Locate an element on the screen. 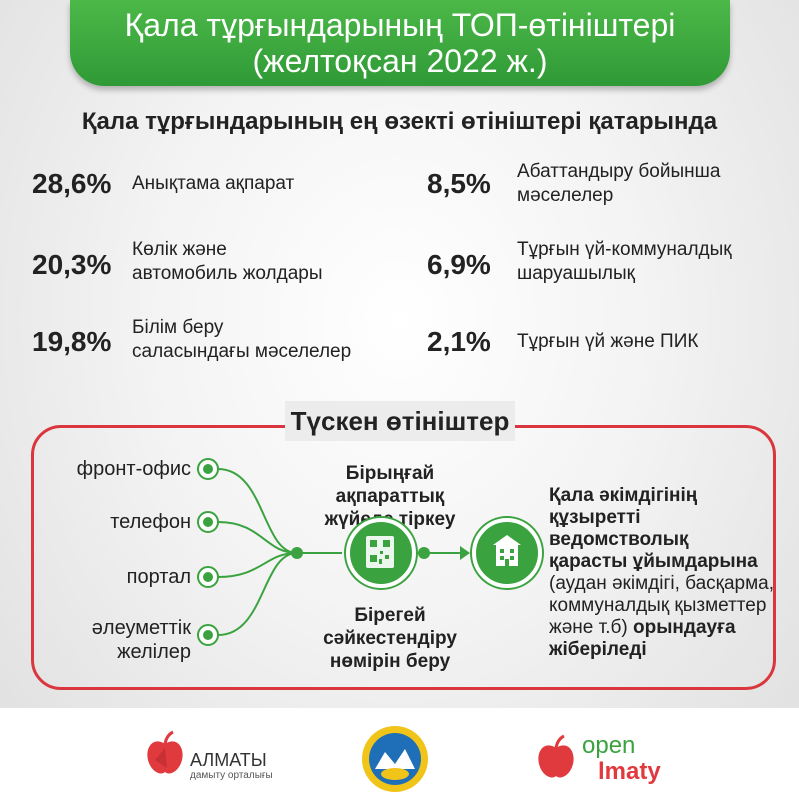 The width and height of the screenshot is (799, 800). channel-front-office: фронт-офис is located at coordinates (133, 469).